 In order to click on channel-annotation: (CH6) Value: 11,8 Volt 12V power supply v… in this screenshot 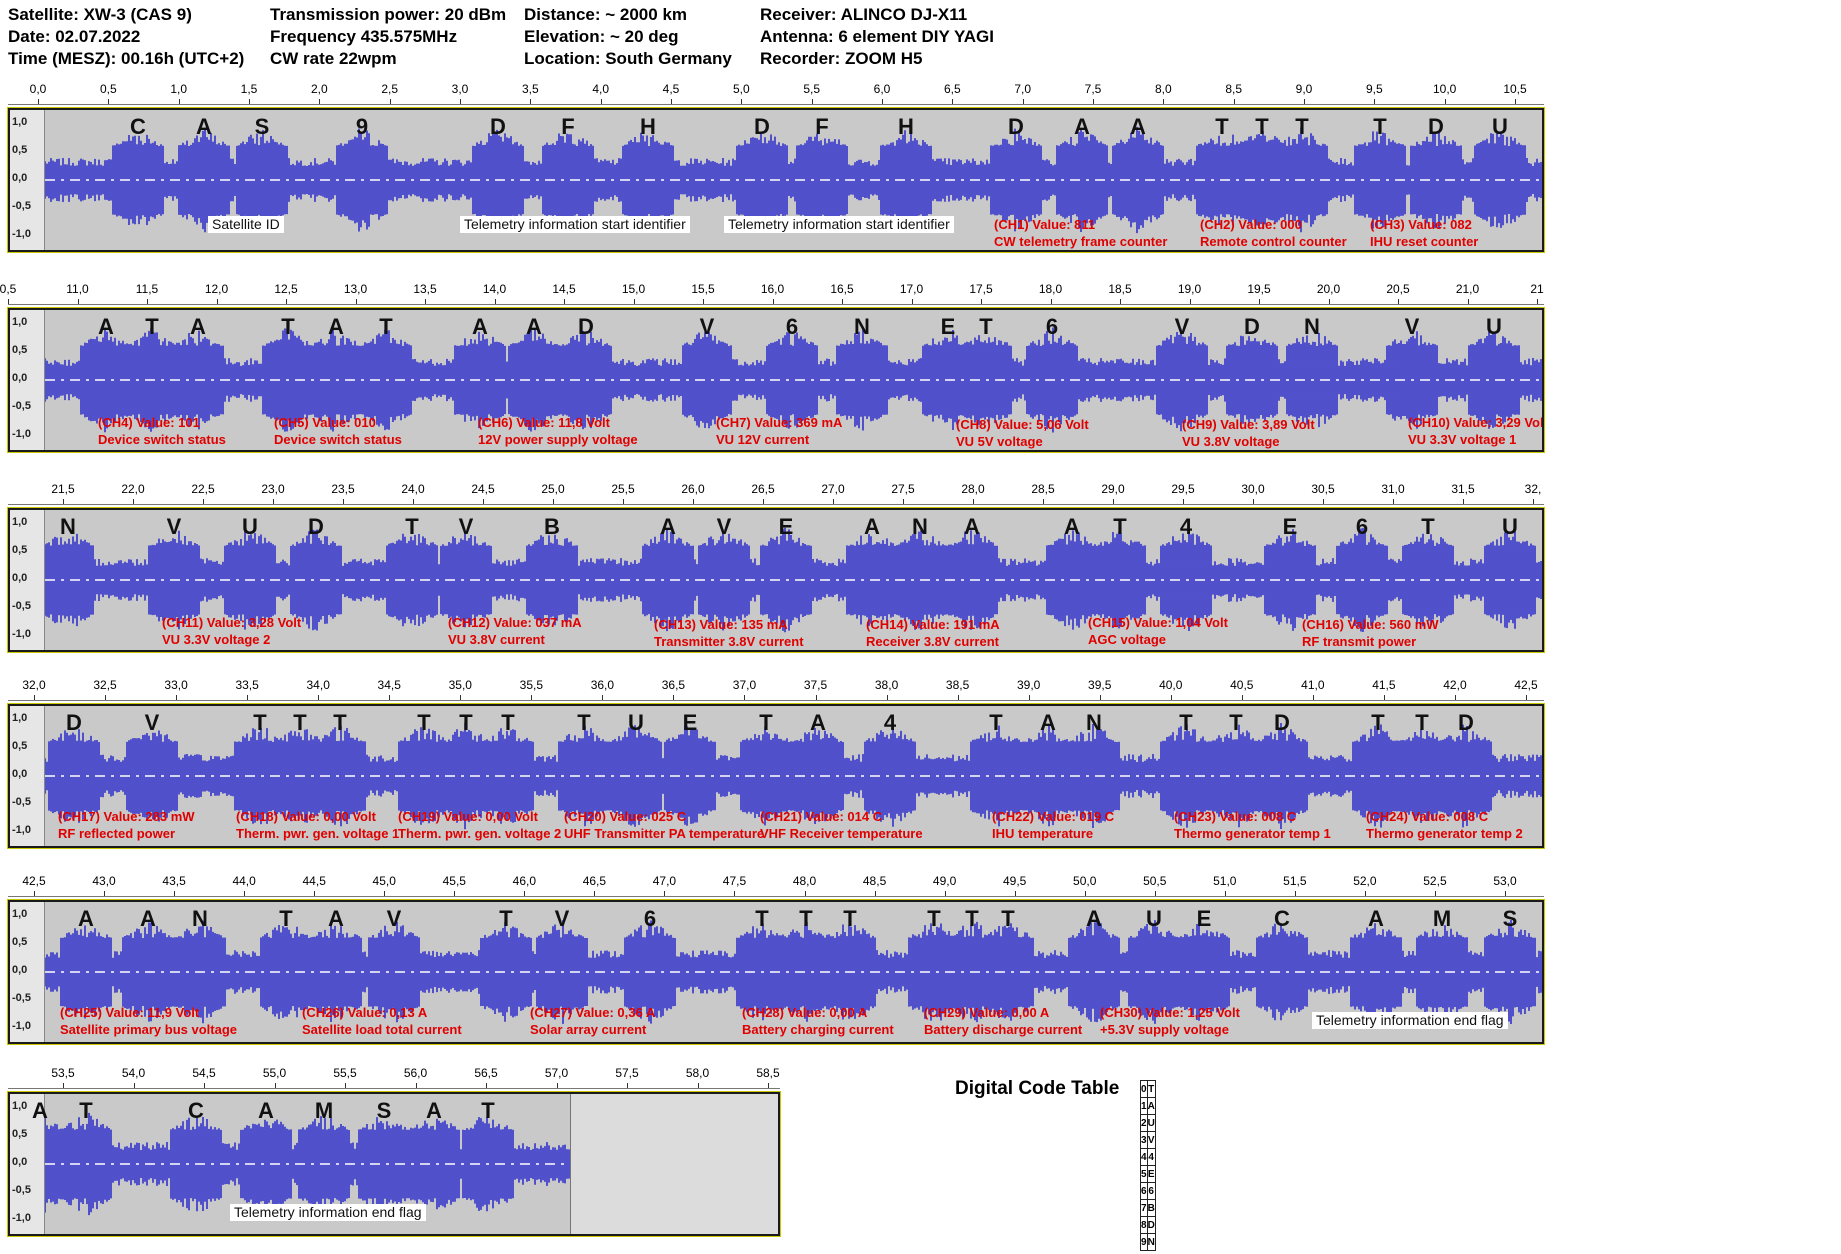, I will do `click(558, 431)`.